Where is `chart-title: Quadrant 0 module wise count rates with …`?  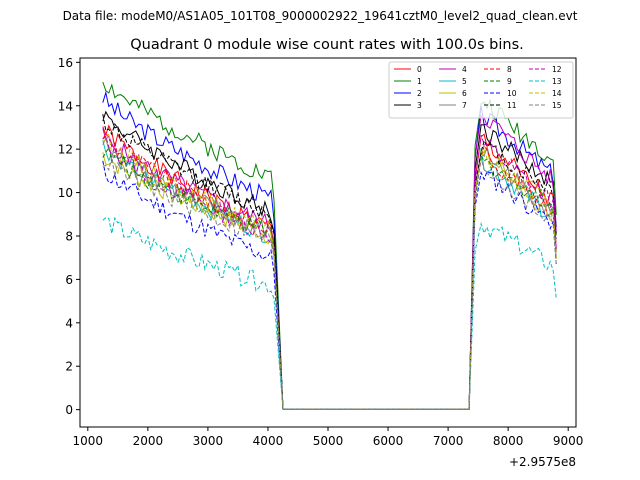
chart-title: Quadrant 0 module wise count rates with … is located at coordinates (327, 45).